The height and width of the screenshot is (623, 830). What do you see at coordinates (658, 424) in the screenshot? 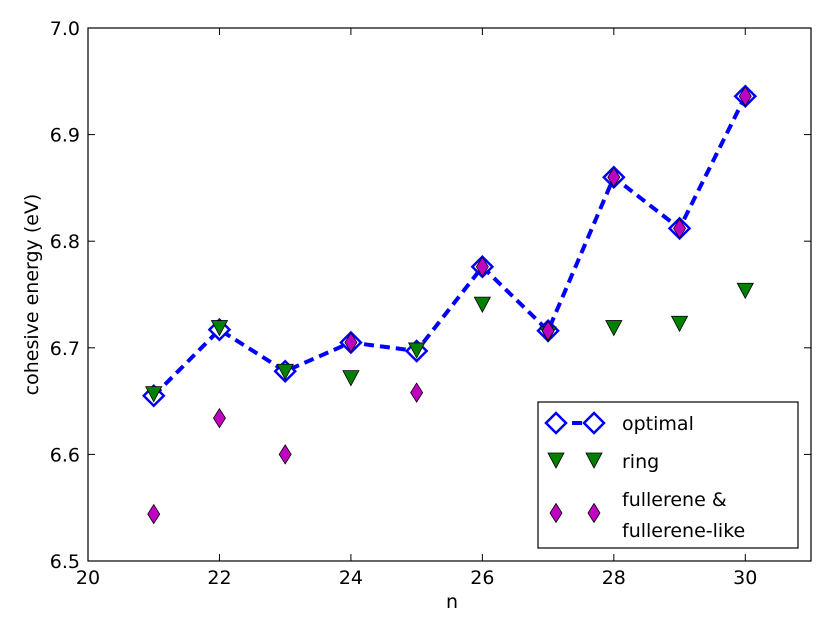
I see `legend-label-optimal: optimal` at bounding box center [658, 424].